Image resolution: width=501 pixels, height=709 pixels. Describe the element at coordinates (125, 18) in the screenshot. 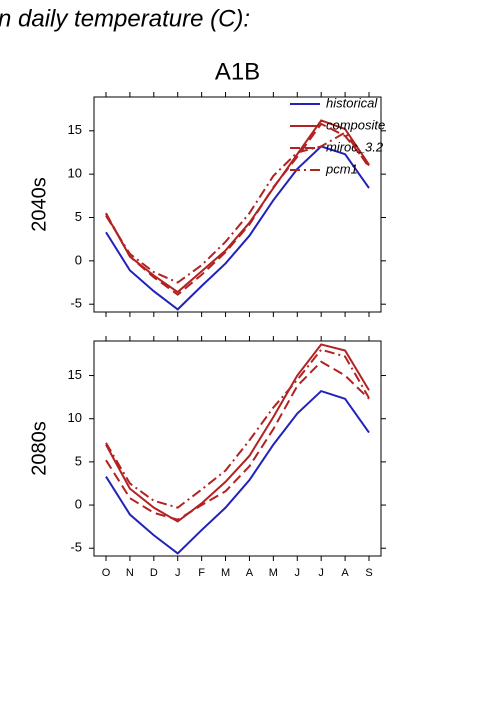

I see `page-title: n daily temperature (C):` at that location.